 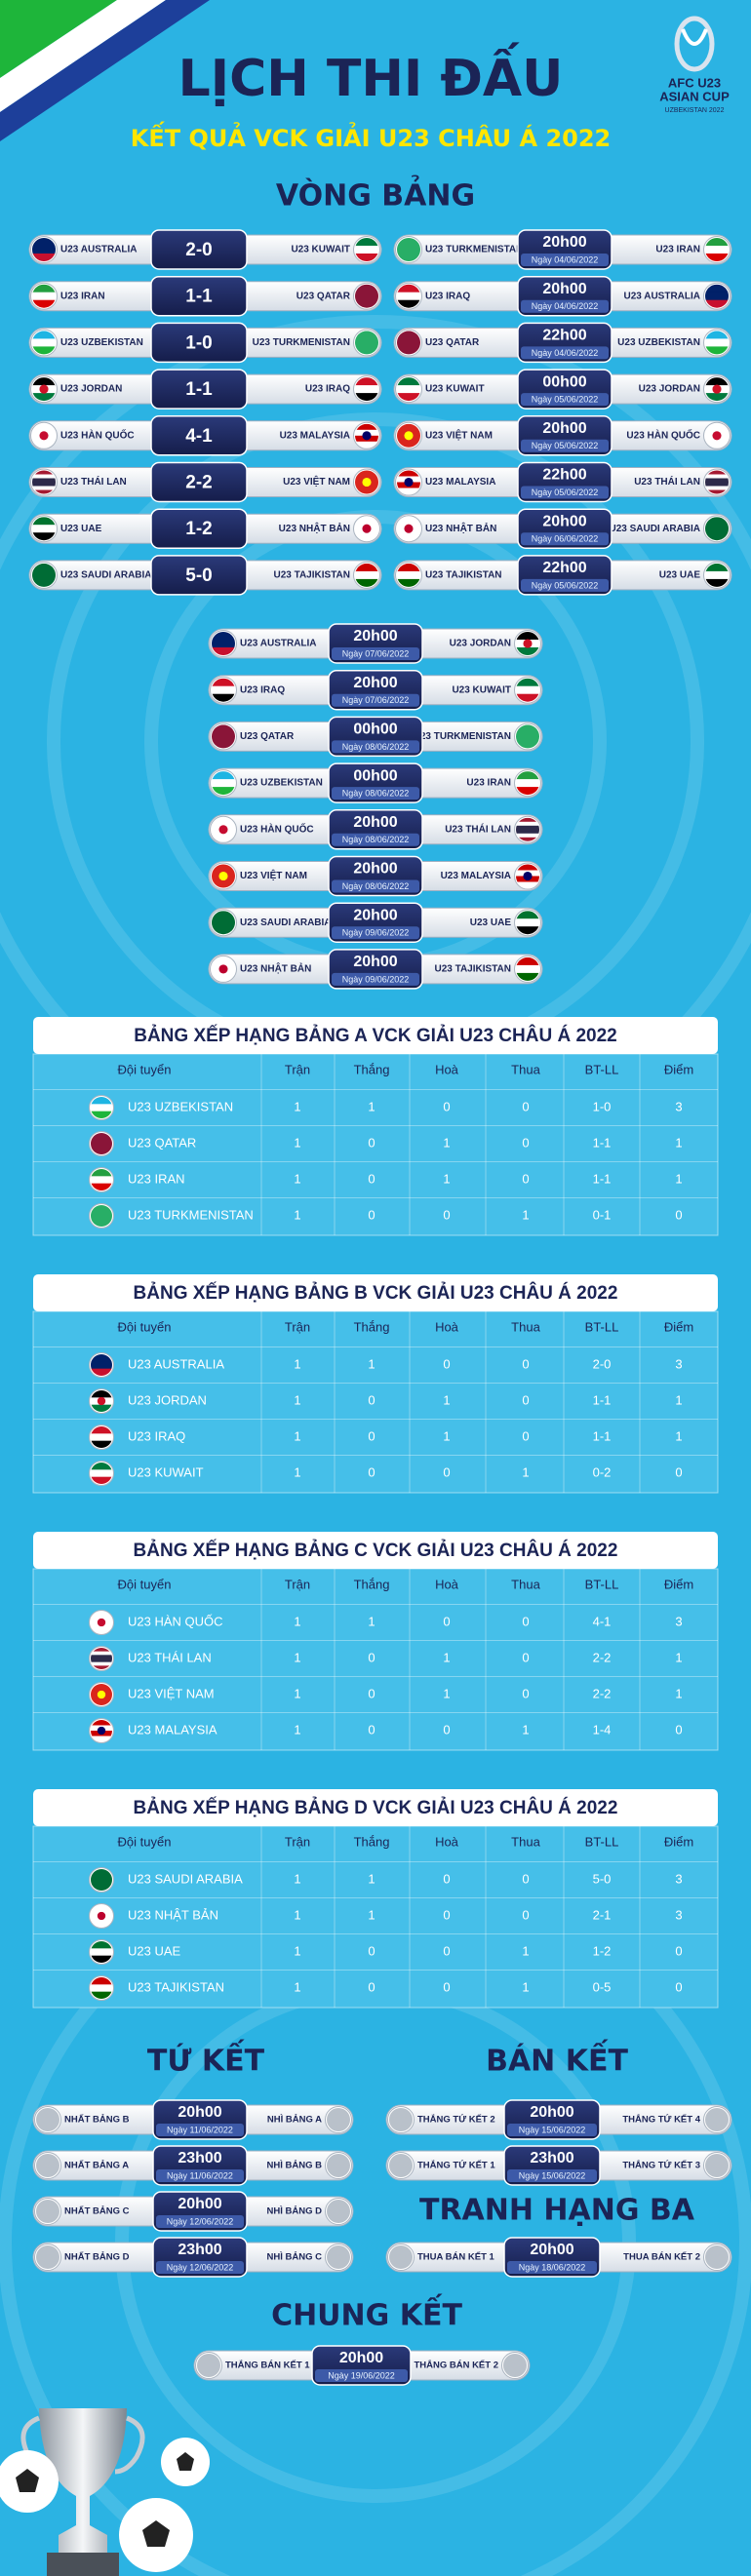 What do you see at coordinates (297, 1584) in the screenshot?
I see `column-header: Trận` at bounding box center [297, 1584].